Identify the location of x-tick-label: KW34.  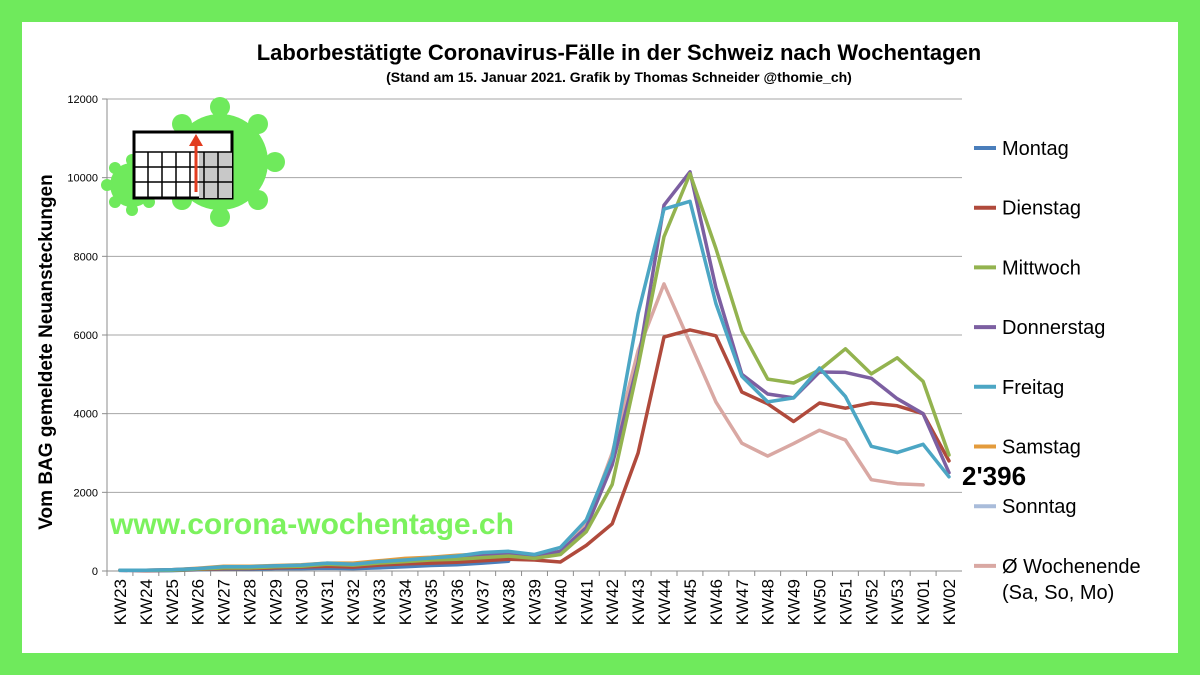
(405, 602).